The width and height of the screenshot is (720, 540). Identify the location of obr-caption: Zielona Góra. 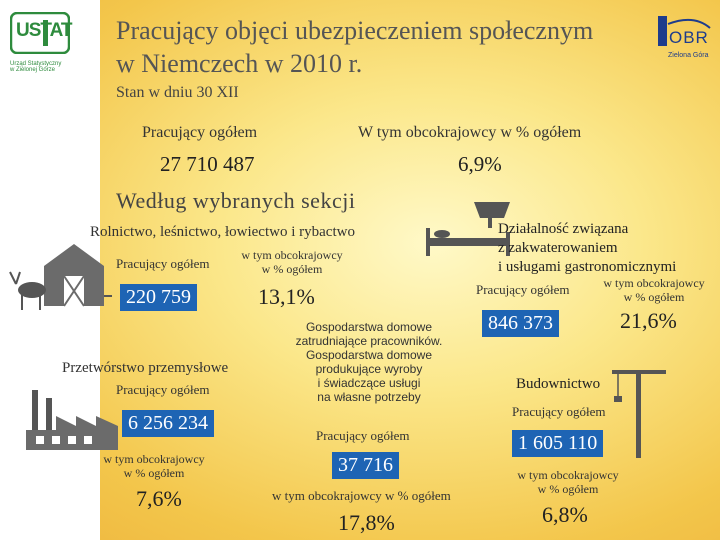
(688, 55).